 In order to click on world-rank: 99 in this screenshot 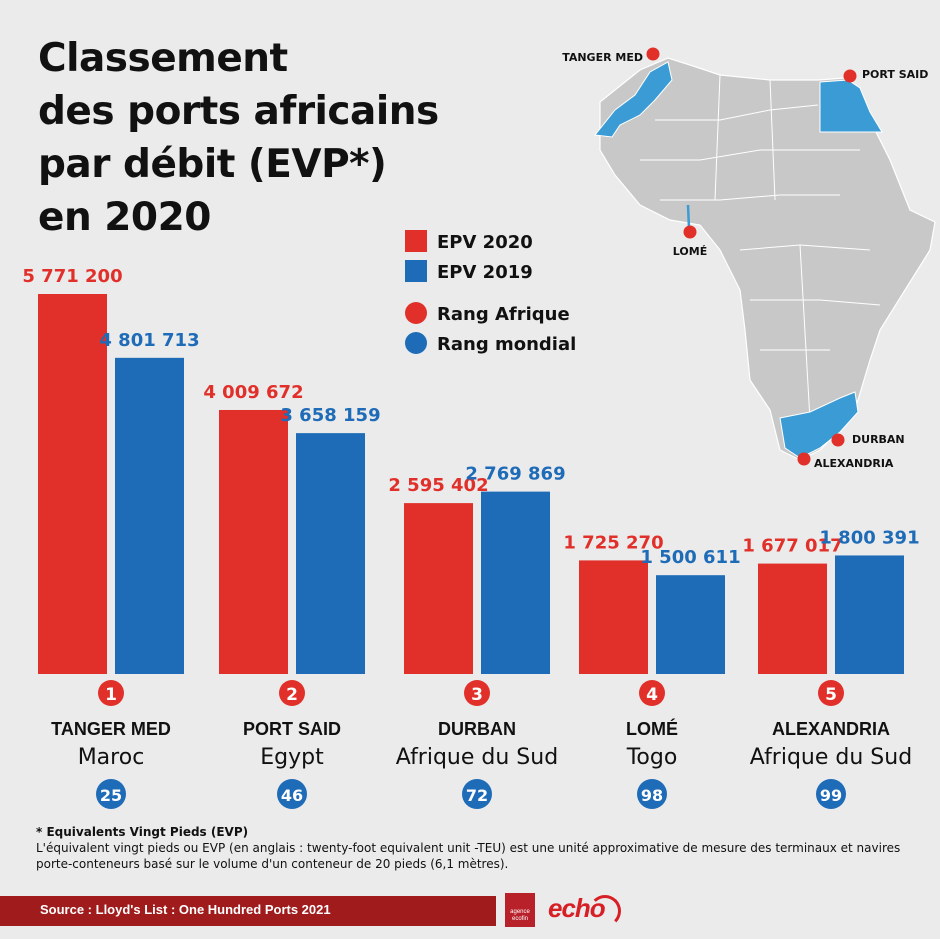, I will do `click(831, 795)`.